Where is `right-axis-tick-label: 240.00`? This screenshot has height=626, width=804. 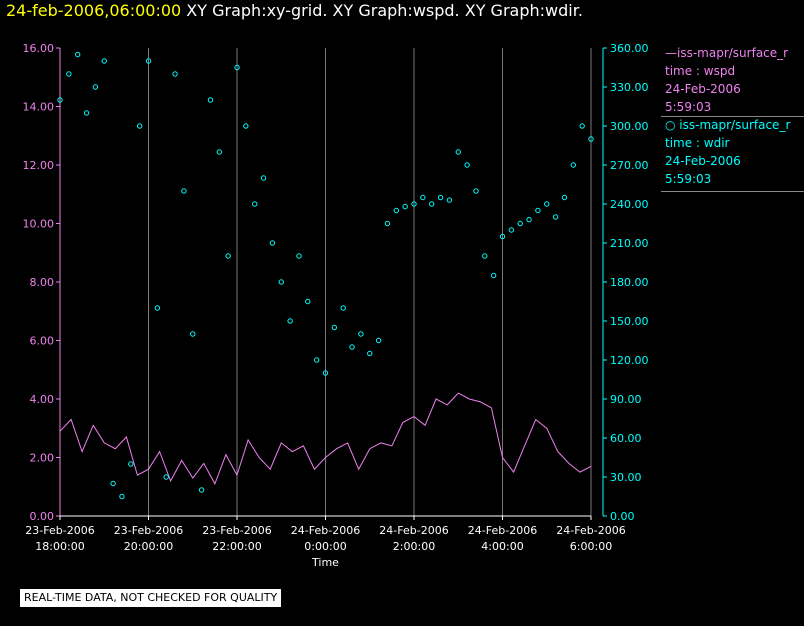 right-axis-tick-label: 240.00 is located at coordinates (629, 204).